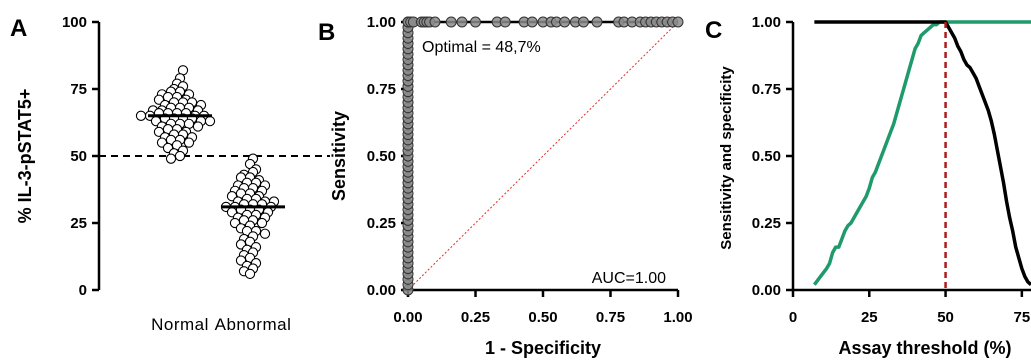  I want to click on x-tick-label: 25, so click(869, 317).